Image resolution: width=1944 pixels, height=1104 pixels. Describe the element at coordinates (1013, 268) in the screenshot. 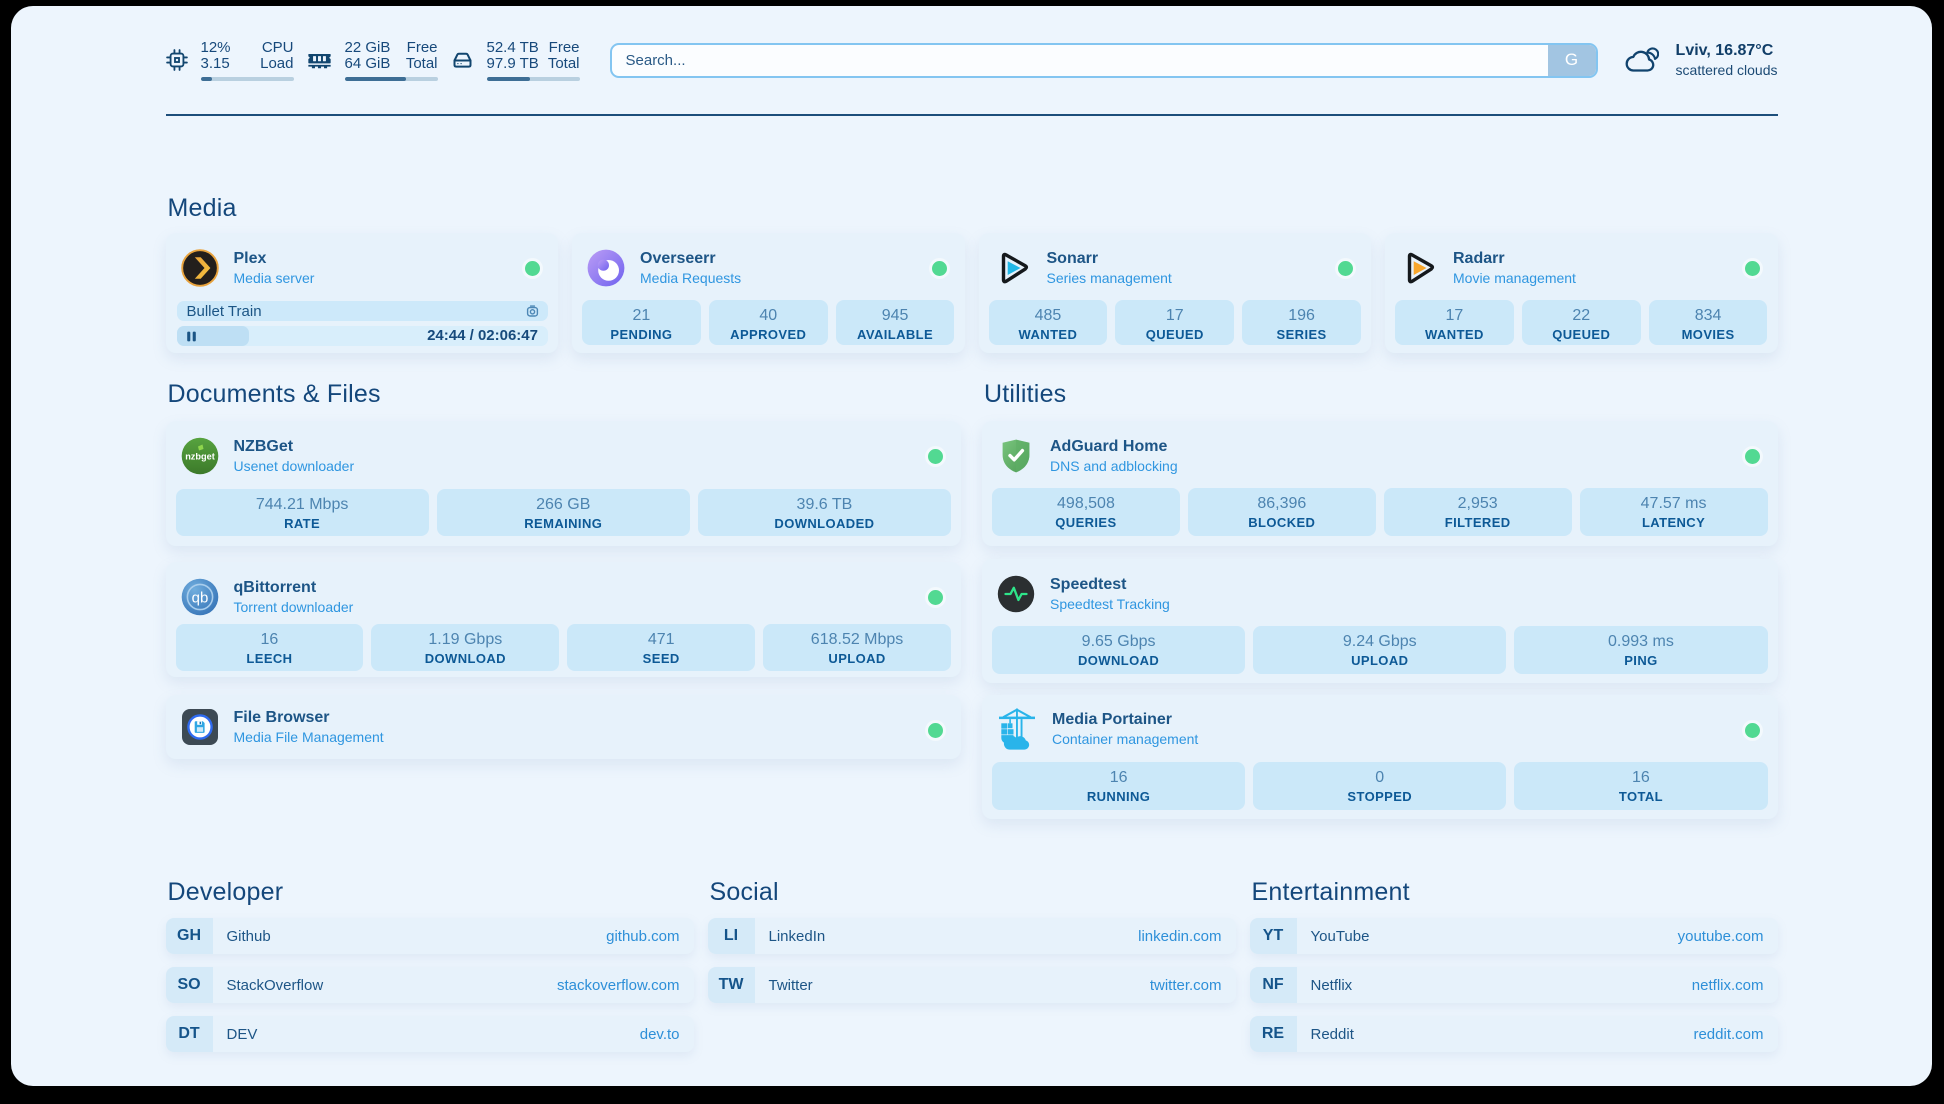

I see `sonarr-icon` at that location.